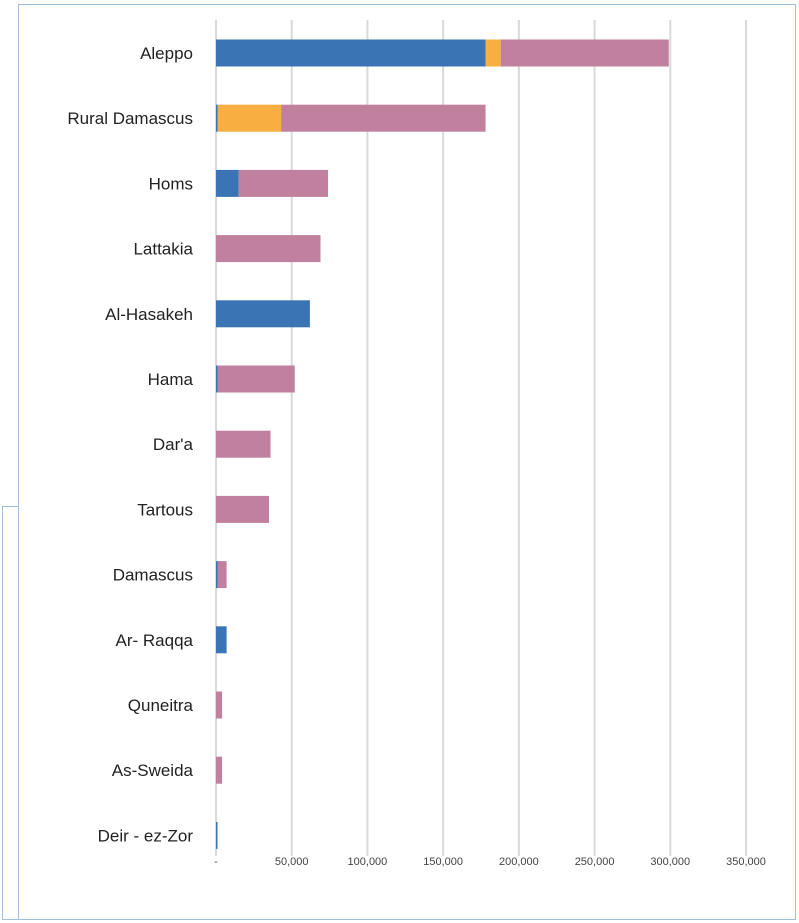  Describe the element at coordinates (165, 509) in the screenshot. I see `category-label: Tartous` at that location.